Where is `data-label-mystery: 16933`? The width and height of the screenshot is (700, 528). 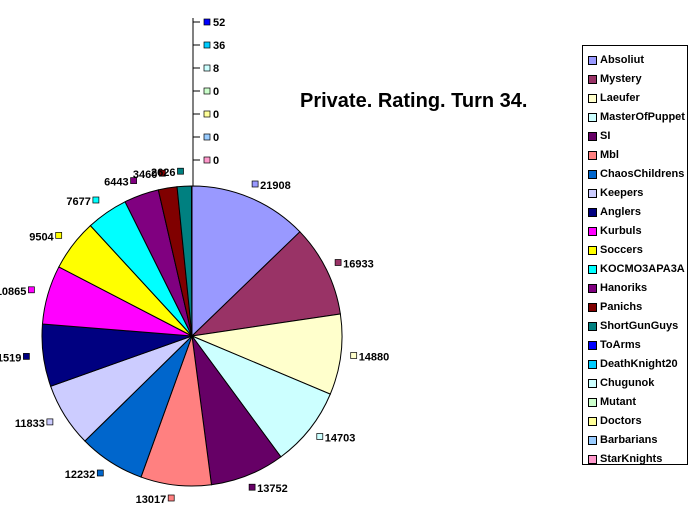
data-label-mystery: 16933 is located at coordinates (354, 265).